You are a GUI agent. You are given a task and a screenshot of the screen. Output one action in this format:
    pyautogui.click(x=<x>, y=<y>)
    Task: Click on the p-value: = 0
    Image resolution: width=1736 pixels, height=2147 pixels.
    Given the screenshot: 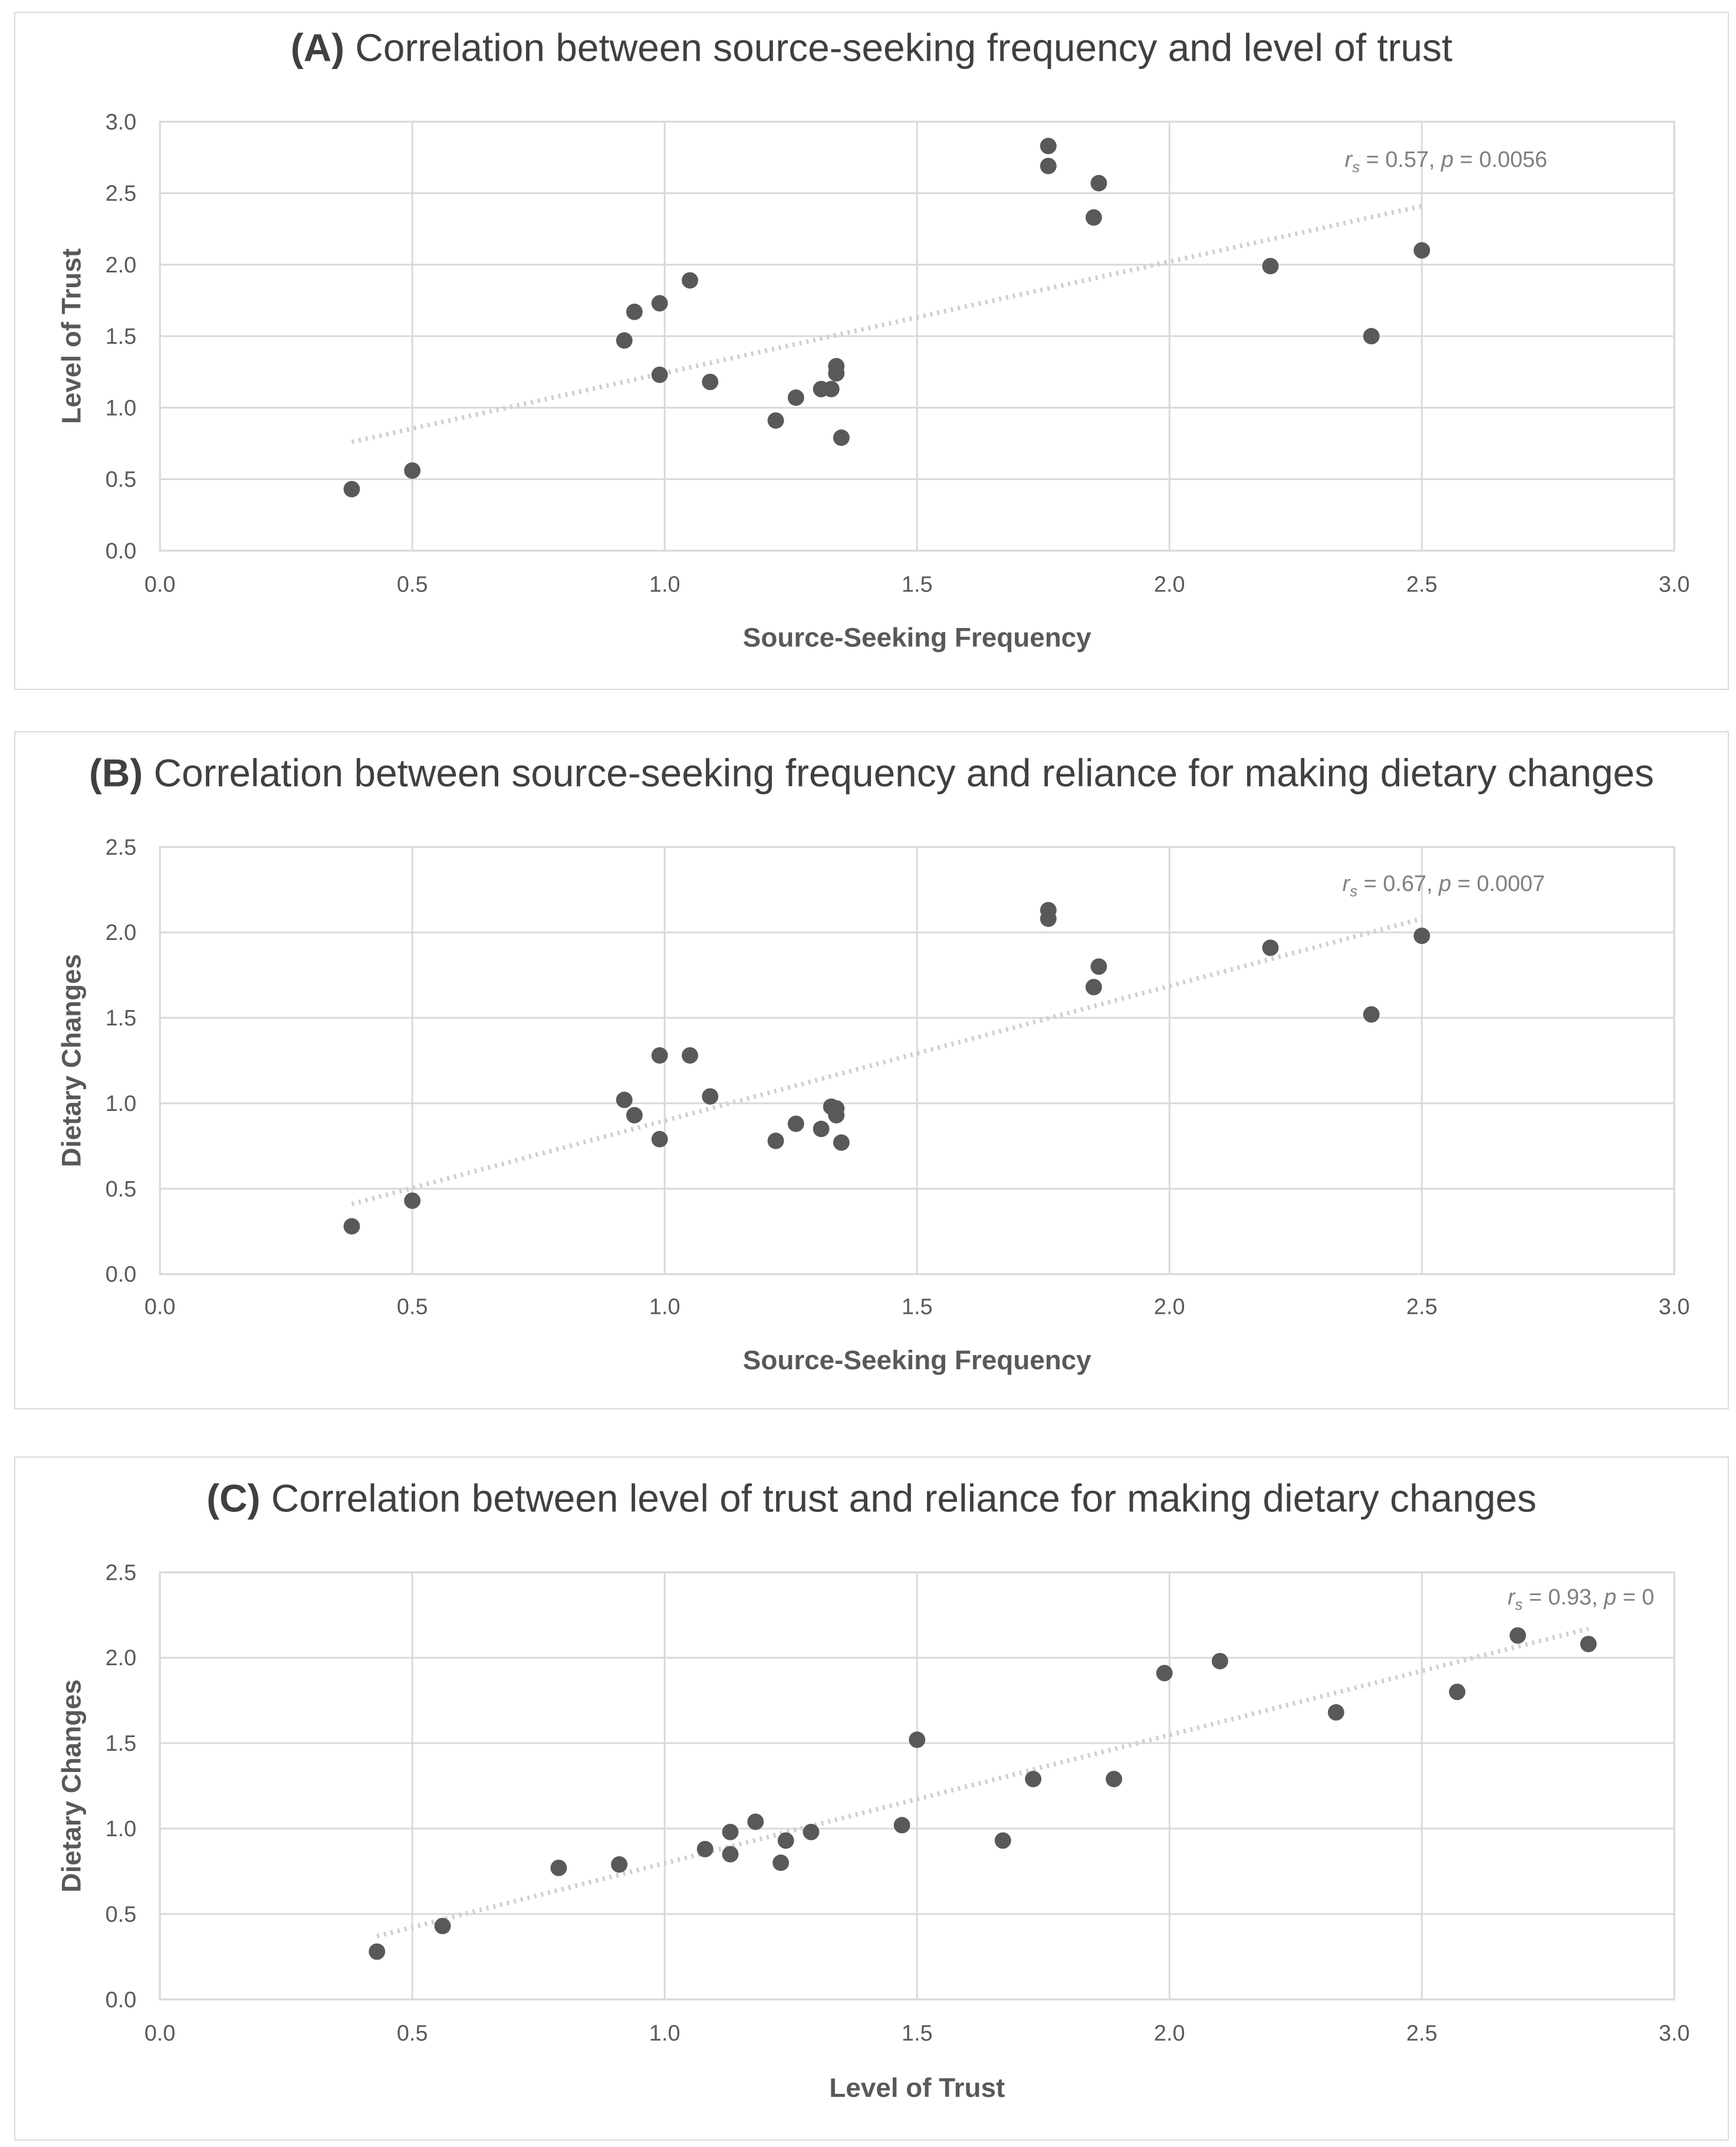 What is the action you would take?
    pyautogui.click(x=1635, y=1597)
    